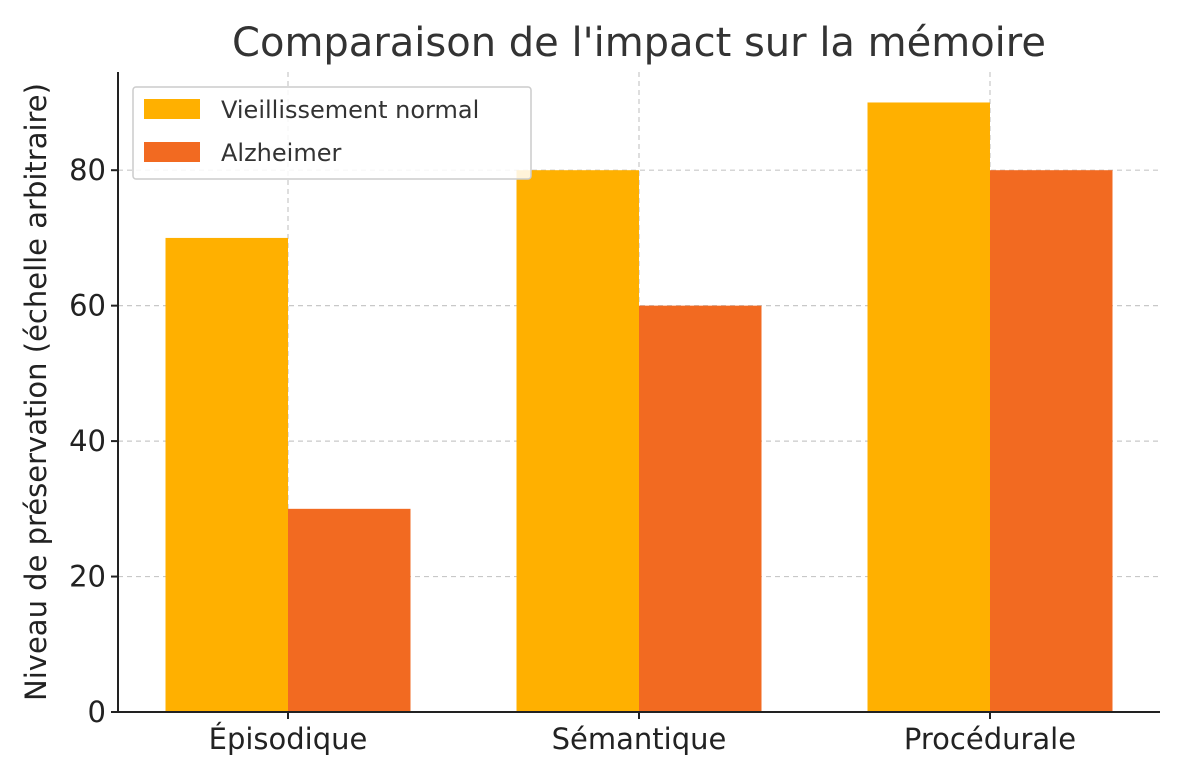 The height and width of the screenshot is (784, 1180). Describe the element at coordinates (87, 170) in the screenshot. I see `y-tick-label-80: 80` at that location.